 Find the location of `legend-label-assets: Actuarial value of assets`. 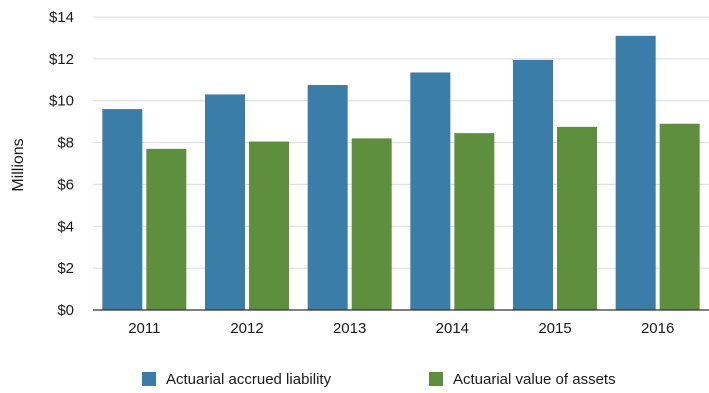

legend-label-assets: Actuarial value of assets is located at coordinates (534, 379).